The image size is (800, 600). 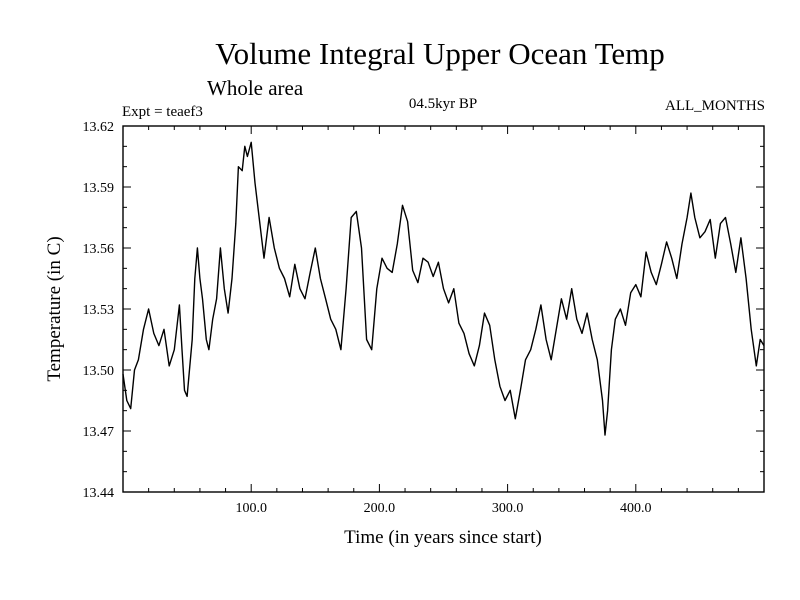 What do you see at coordinates (162, 112) in the screenshot?
I see `expt-label: Expt = teaef3` at bounding box center [162, 112].